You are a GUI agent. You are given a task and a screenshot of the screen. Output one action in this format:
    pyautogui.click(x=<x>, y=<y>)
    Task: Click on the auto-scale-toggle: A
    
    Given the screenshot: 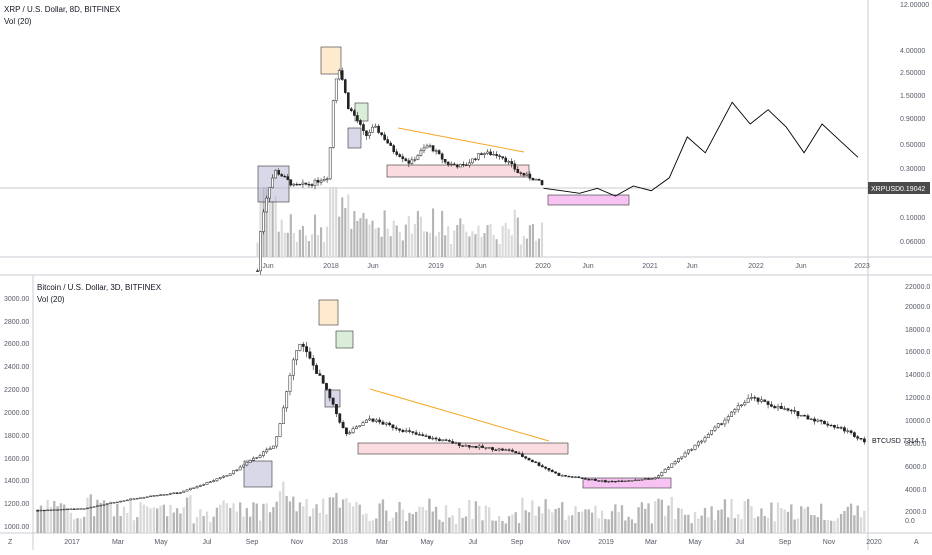 What is the action you would take?
    pyautogui.click(x=916, y=542)
    